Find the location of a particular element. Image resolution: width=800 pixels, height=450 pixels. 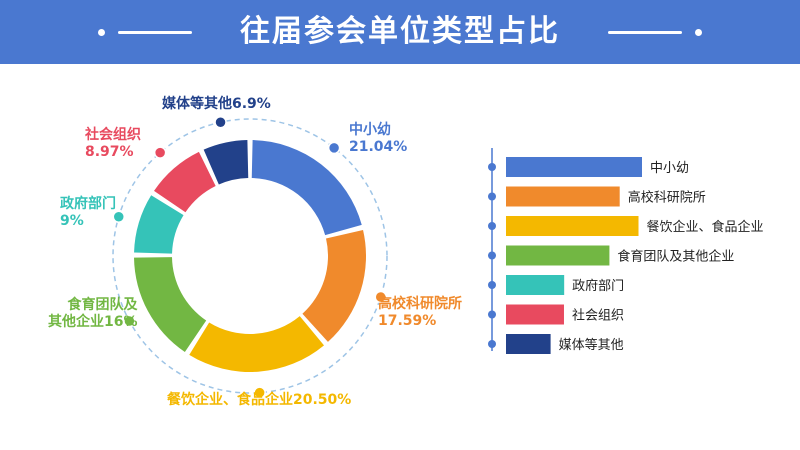

legend-label-3: 食育团队及其他企业 is located at coordinates (675, 257).